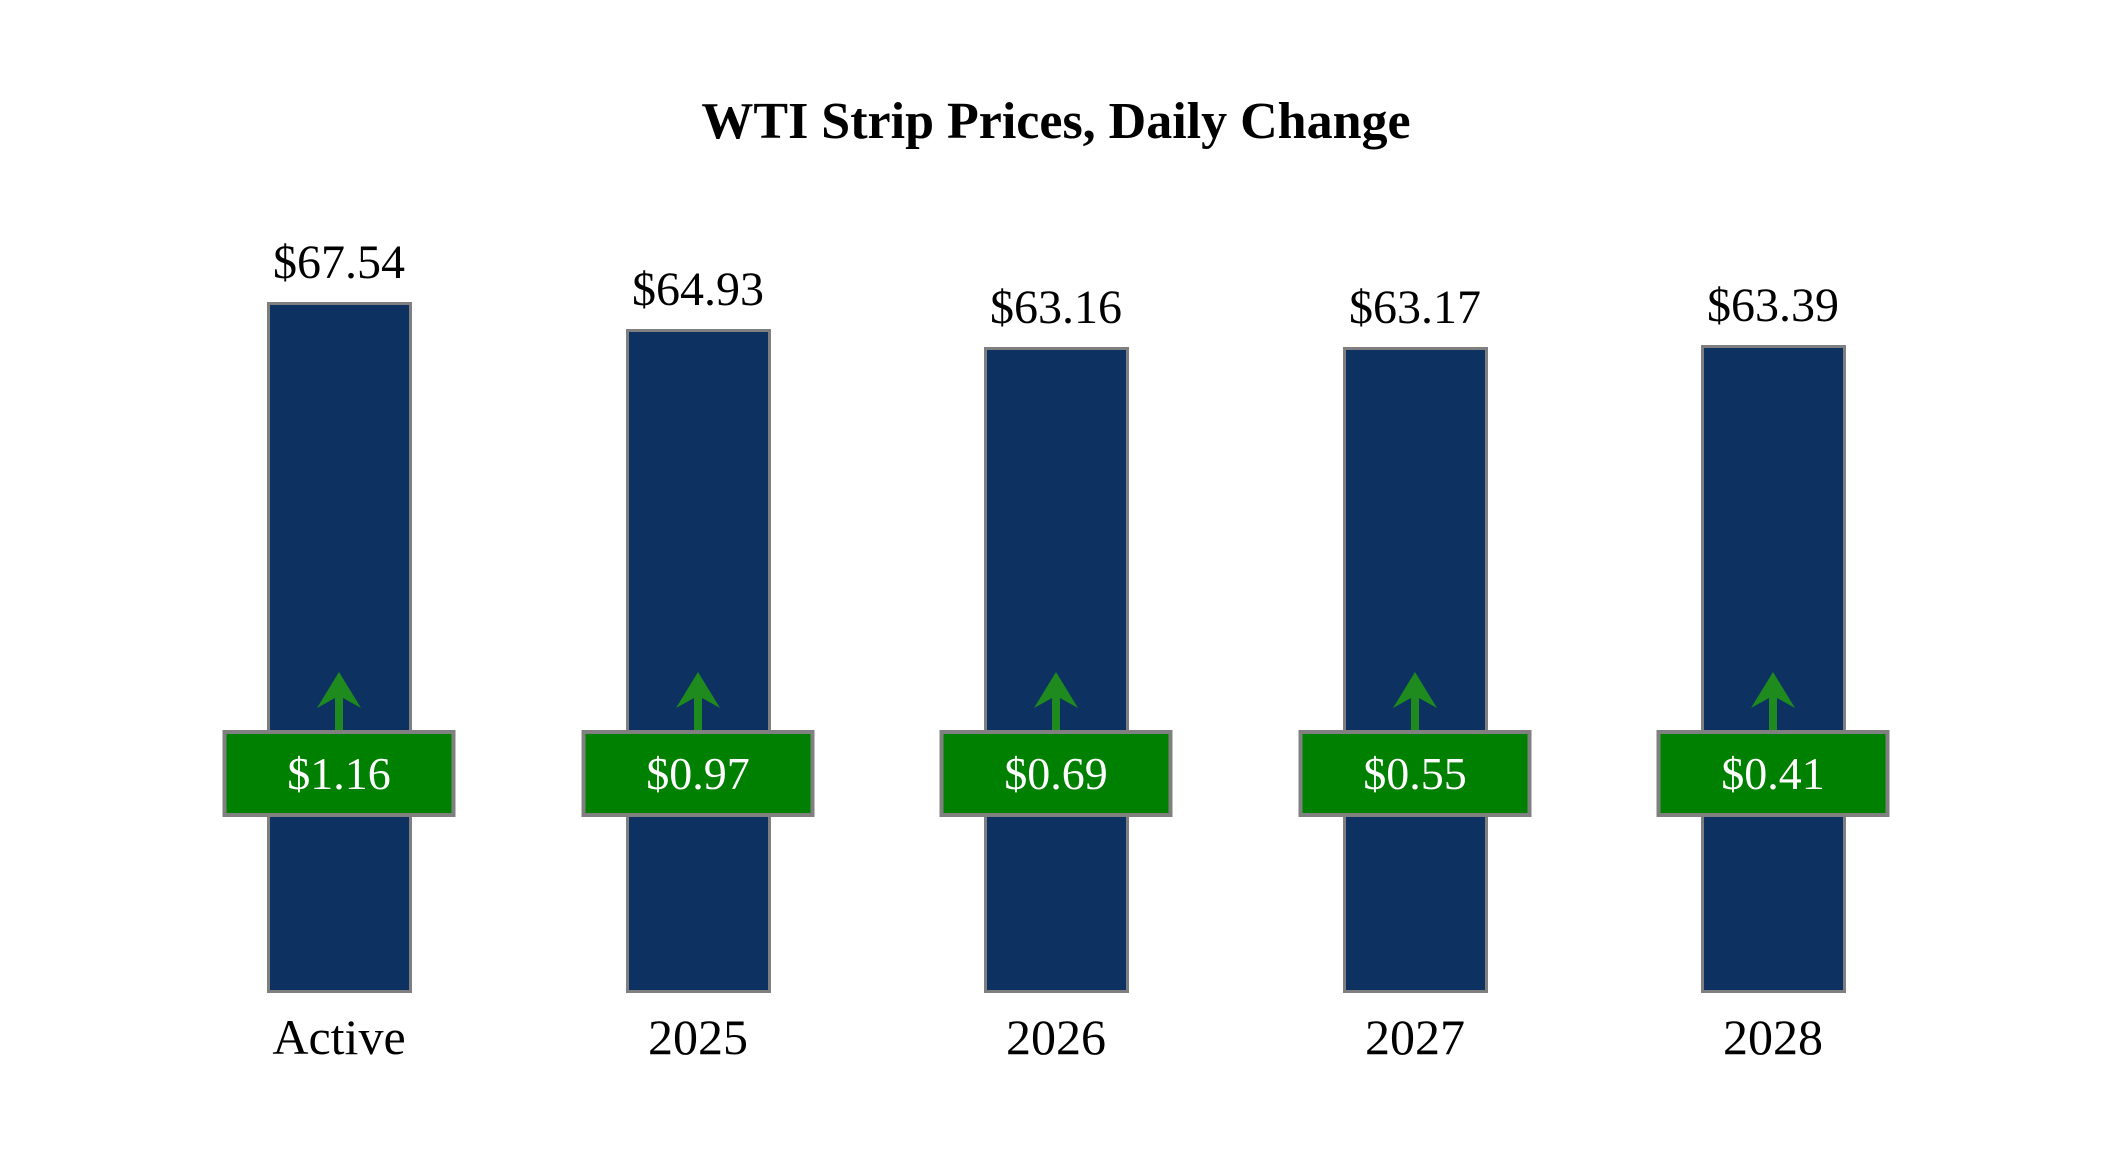 This screenshot has width=2112, height=1152. Describe the element at coordinates (698, 661) in the screenshot. I see `price-bar-2025` at that location.